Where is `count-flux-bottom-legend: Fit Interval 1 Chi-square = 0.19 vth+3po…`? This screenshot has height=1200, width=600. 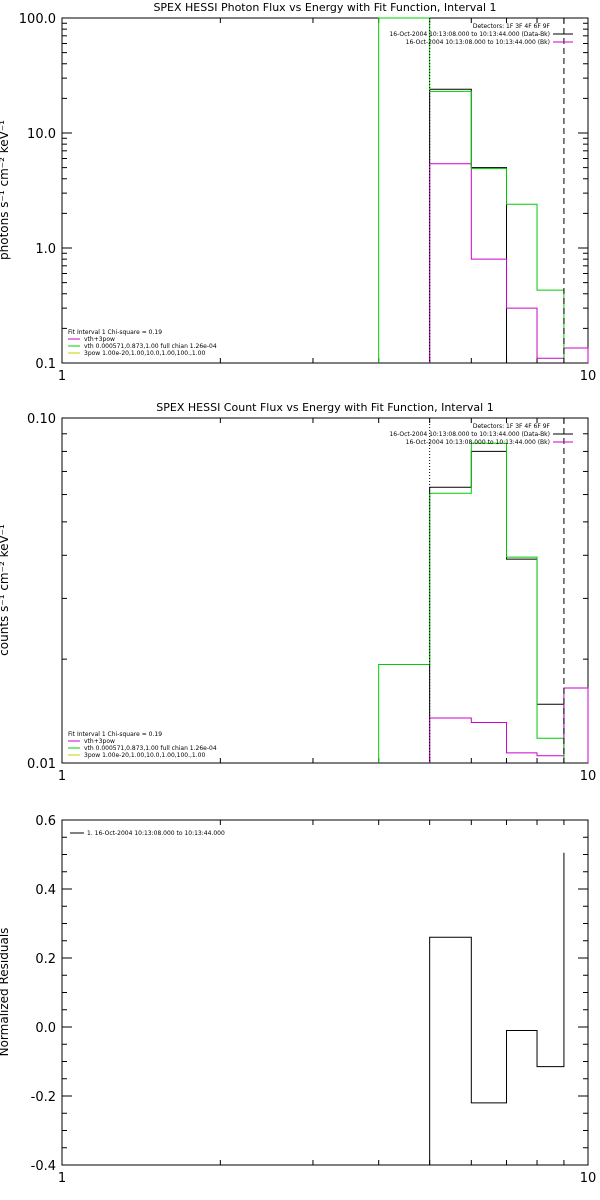
count-flux-bottom-legend: Fit Interval 1 Chi-square = 0.19 vth+3po… is located at coordinates (142, 745).